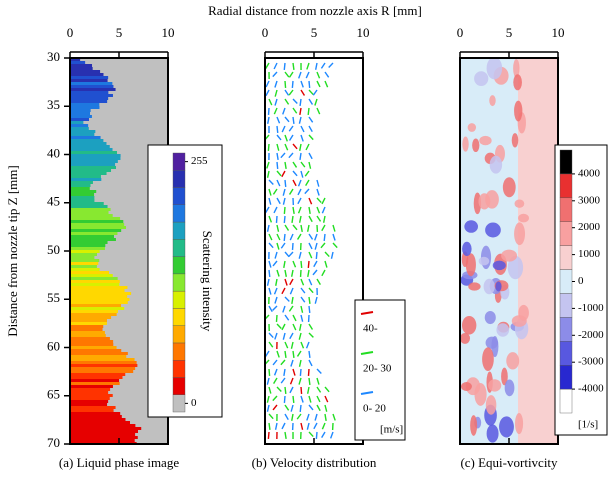  What do you see at coordinates (53, 201) in the screenshot?
I see `y-tick-label: 45` at bounding box center [53, 201].